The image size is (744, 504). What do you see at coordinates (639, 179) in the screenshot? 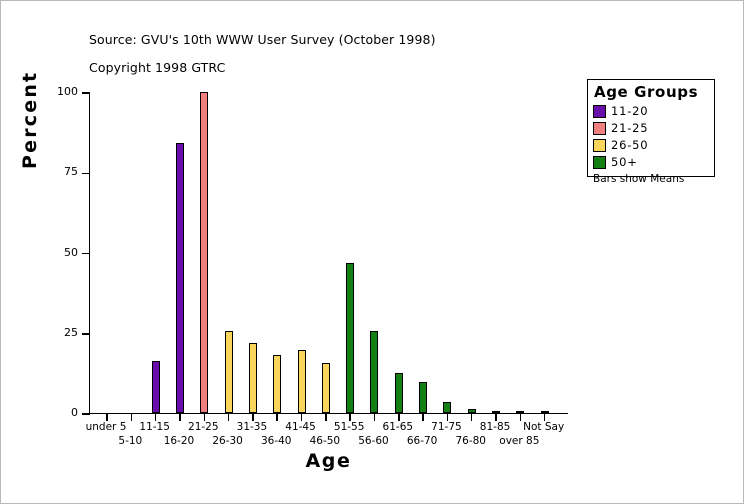
I see `legend-note: Bars show Means` at bounding box center [639, 179].